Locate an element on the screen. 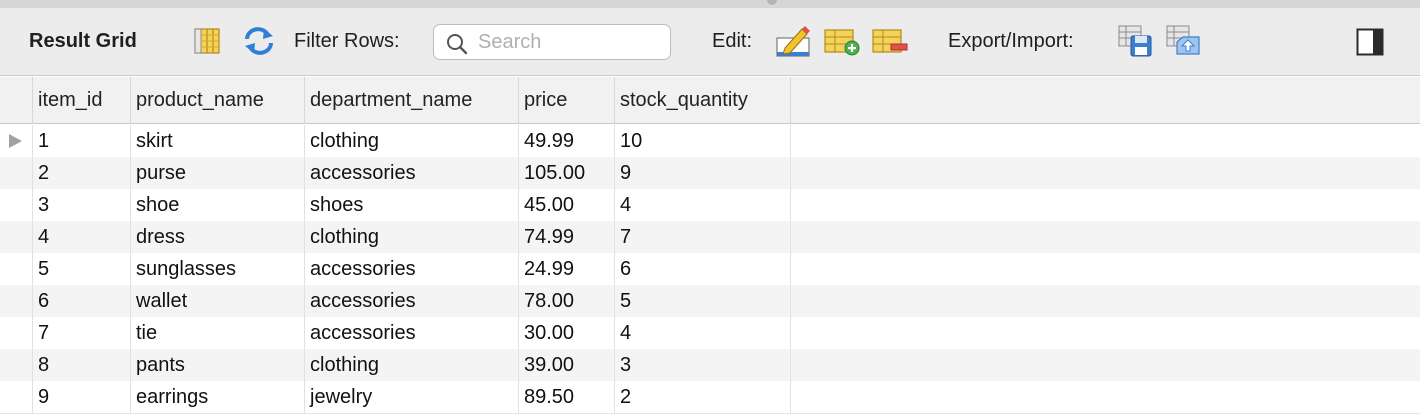 The image size is (1420, 416). current-row-marker-icon is located at coordinates (15, 141).